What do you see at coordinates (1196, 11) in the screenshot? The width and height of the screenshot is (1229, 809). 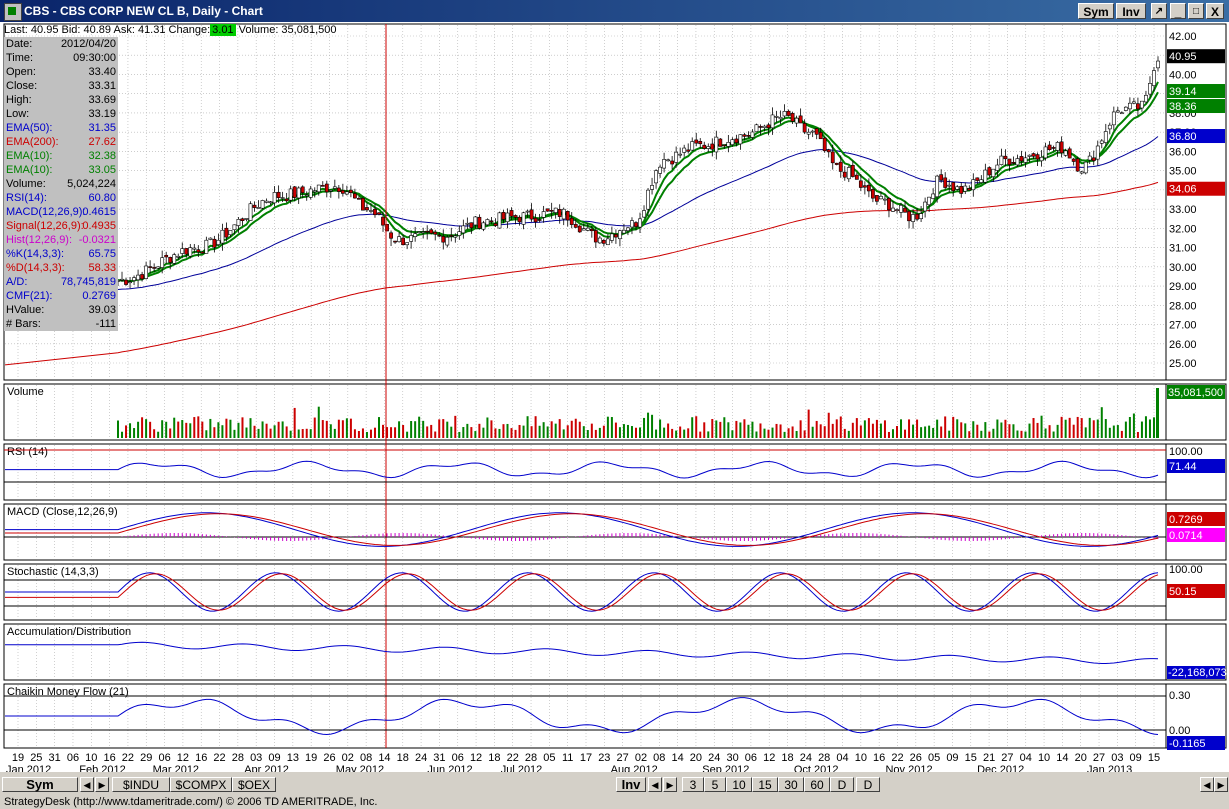 I see `maximize-button: □` at bounding box center [1196, 11].